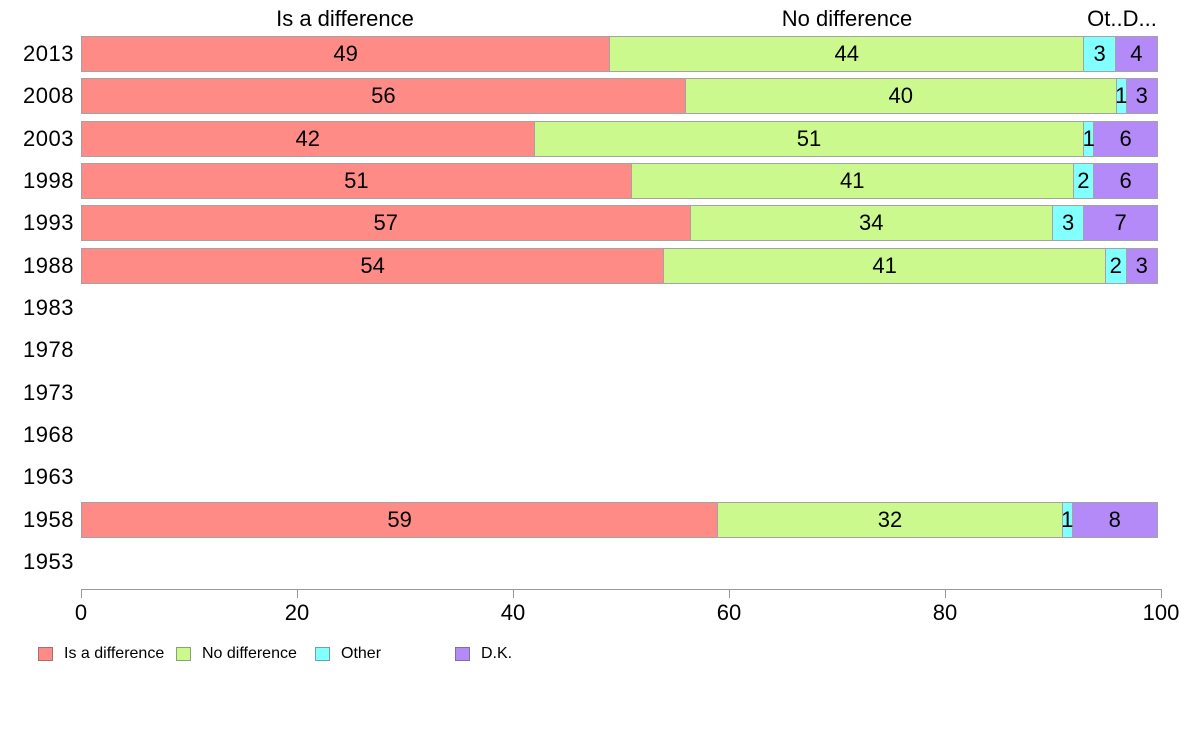 This screenshot has width=1188, height=736. I want to click on legend-label: Other, so click(361, 653).